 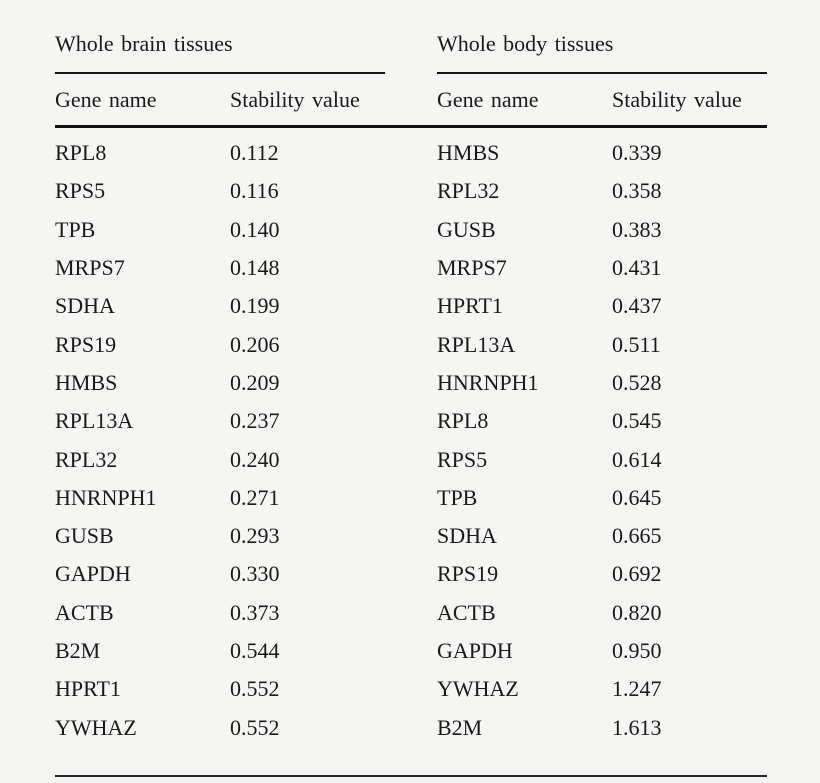 What do you see at coordinates (220, 230) in the screenshot?
I see `table-row: TPB 0.140` at bounding box center [220, 230].